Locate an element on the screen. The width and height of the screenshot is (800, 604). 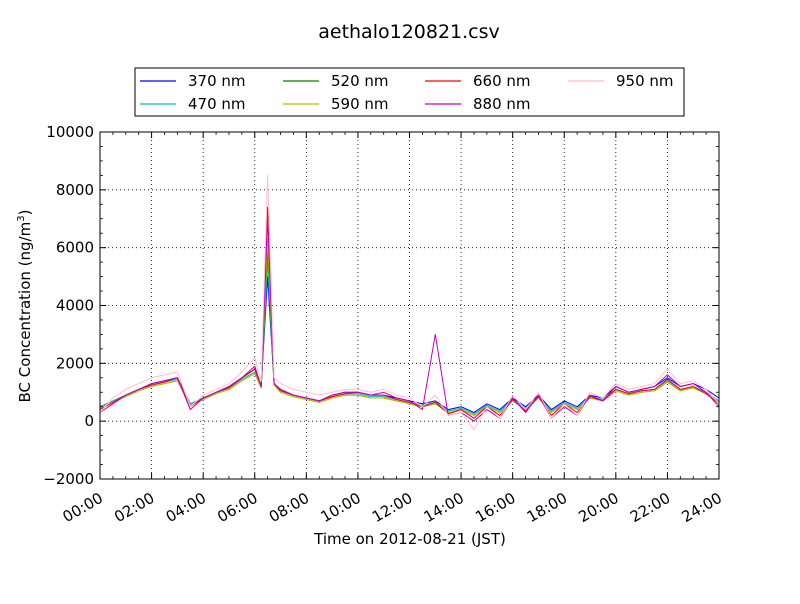
y-tick-label: −2000 is located at coordinates (68, 479).